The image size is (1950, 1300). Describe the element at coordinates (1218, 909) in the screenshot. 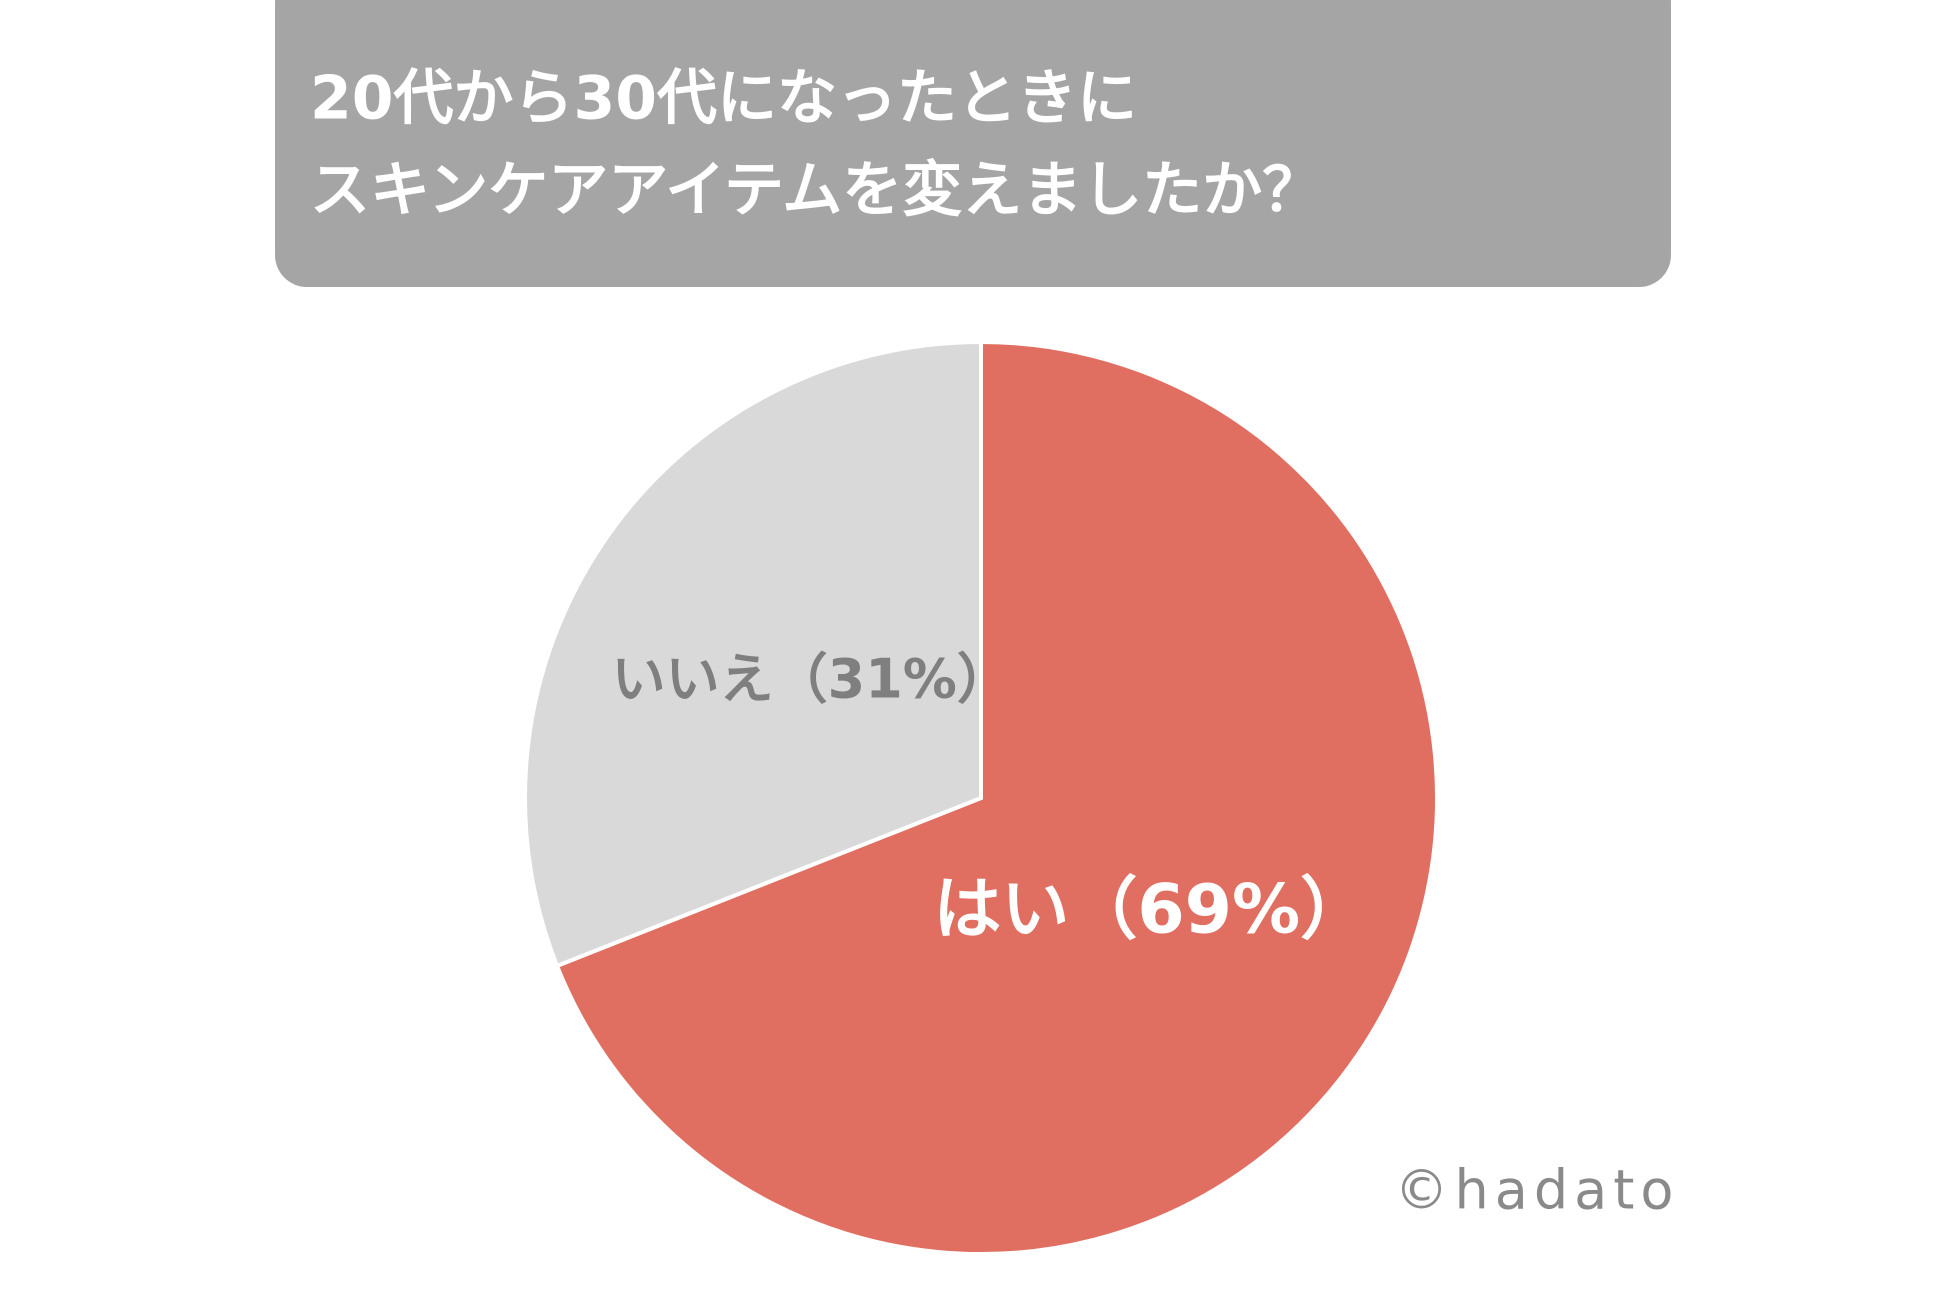

I see `value-label: （69%）` at that location.